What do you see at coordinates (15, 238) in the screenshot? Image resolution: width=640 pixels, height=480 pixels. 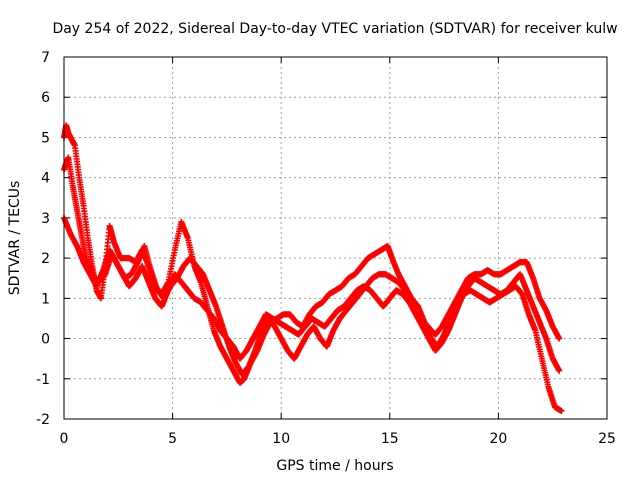 I see `y-axis-label: SDTVAR / TECUs` at bounding box center [15, 238].